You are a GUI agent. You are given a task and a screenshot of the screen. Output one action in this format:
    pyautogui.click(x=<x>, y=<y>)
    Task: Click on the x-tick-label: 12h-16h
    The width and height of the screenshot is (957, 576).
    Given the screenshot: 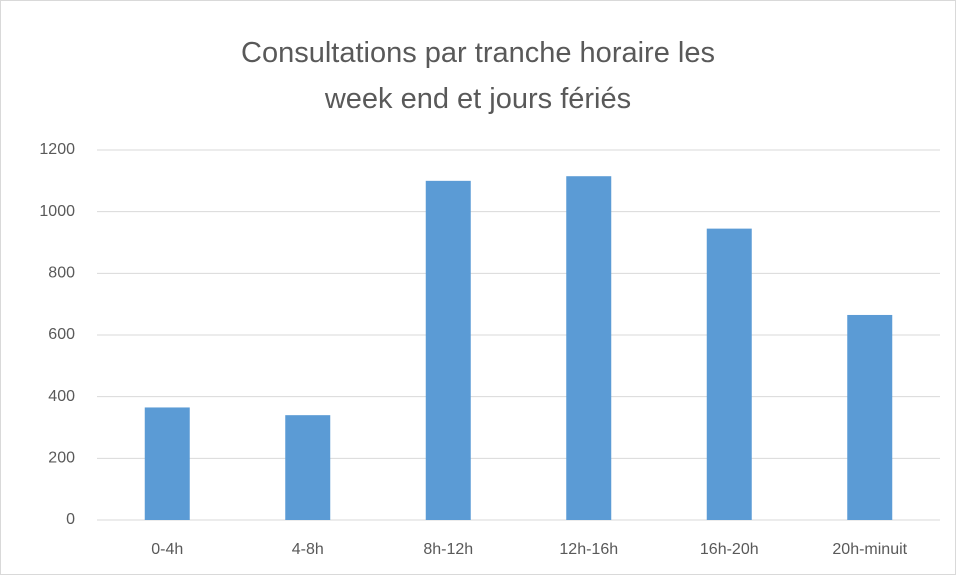 What is the action you would take?
    pyautogui.click(x=588, y=549)
    